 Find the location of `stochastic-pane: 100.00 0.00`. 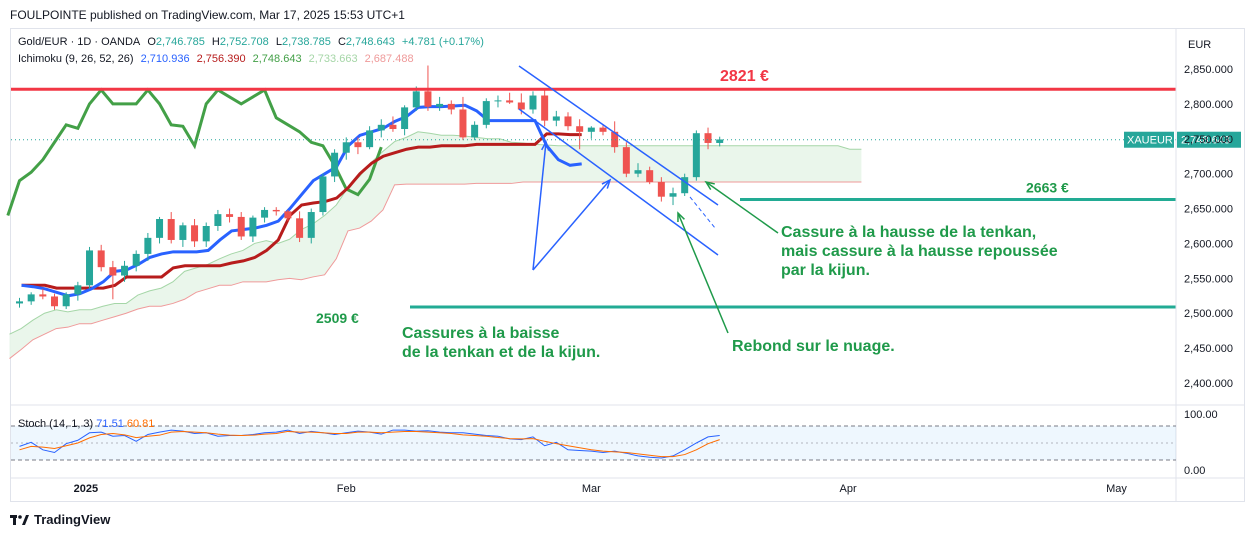

stochastic-pane: 100.00 0.00 is located at coordinates (614, 443).